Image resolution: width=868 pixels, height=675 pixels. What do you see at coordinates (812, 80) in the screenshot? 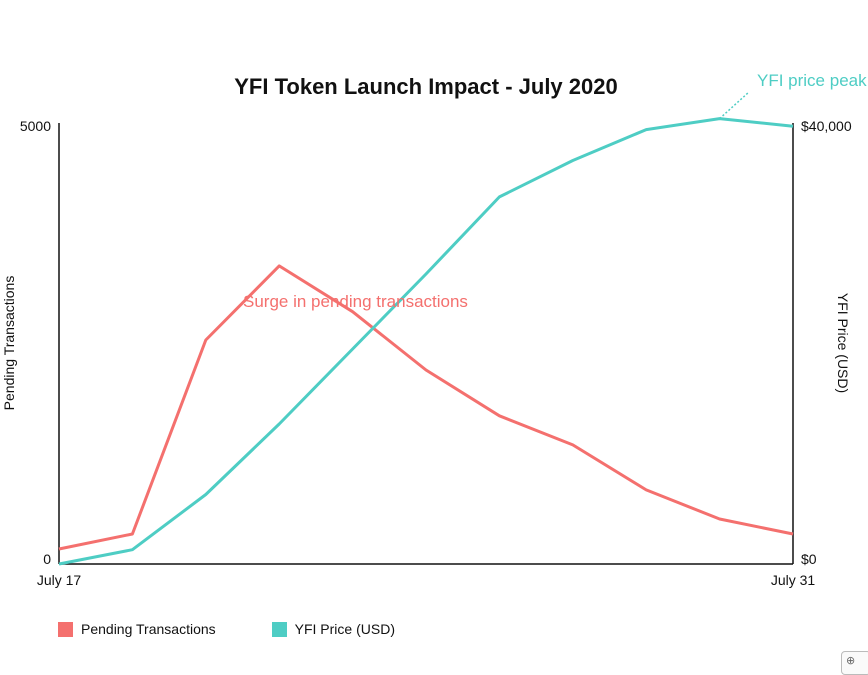
I see `annotation-price-peak: YFI price peak` at bounding box center [812, 80].